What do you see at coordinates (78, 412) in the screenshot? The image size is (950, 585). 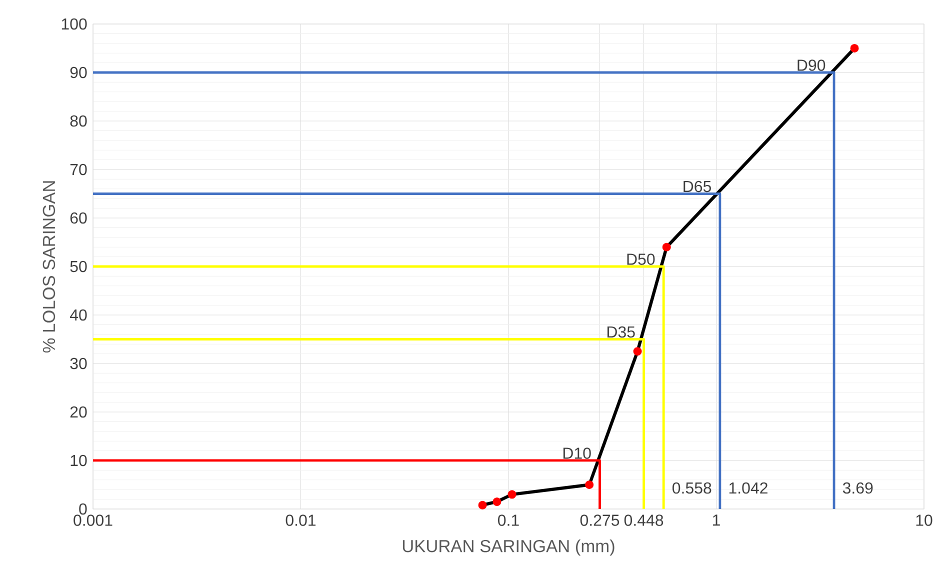 I see `y-tick-label: 20` at bounding box center [78, 412].